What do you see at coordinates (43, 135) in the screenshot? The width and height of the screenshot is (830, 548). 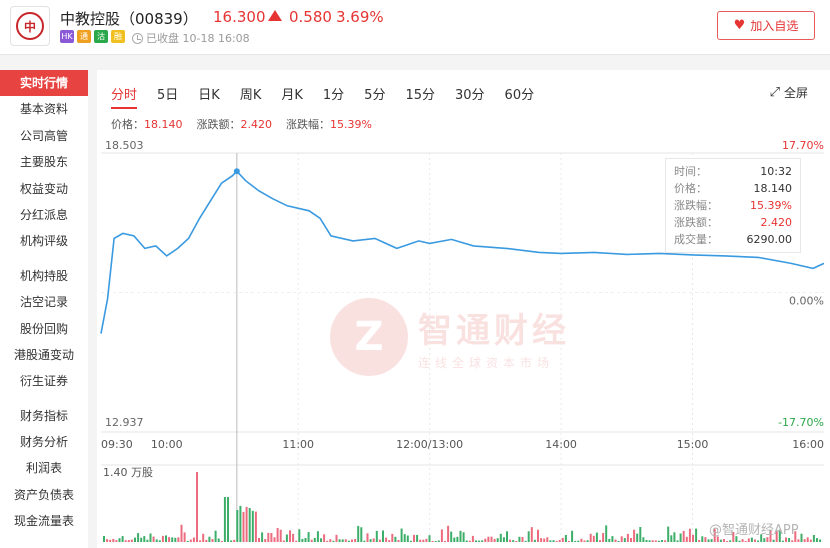 I see `sidebar-item-executives: 公司高管` at bounding box center [43, 135].